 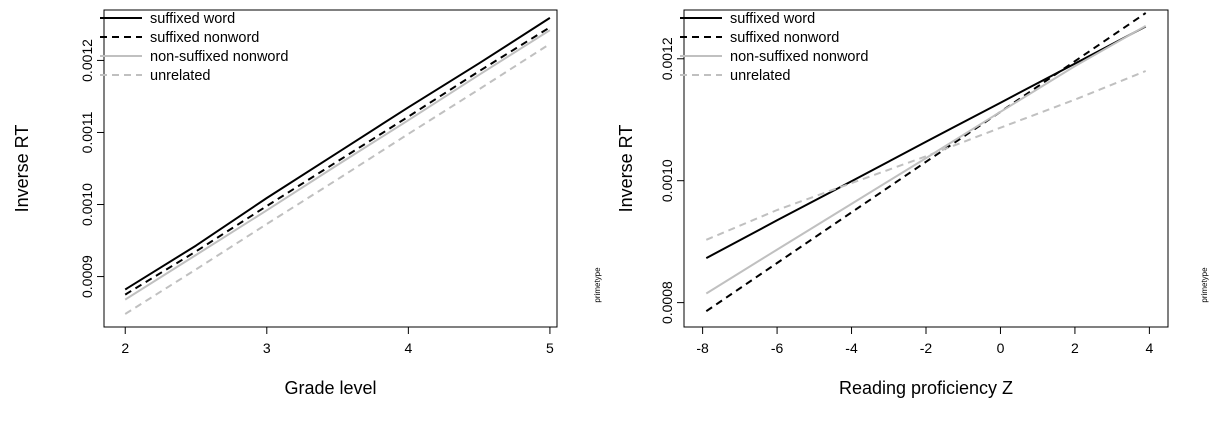 I want to click on x-axis-label: Reading proficiency Z, so click(x=926, y=388).